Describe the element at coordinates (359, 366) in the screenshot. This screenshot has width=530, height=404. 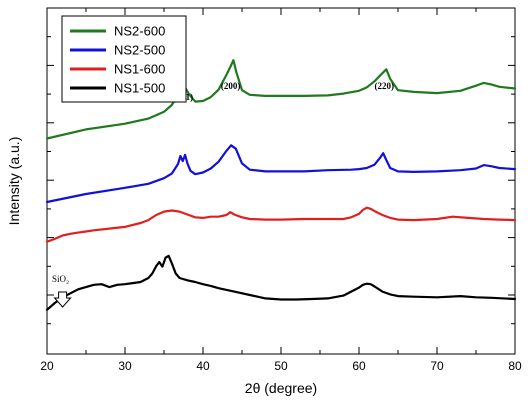
I see `x-tick-label: 60` at that location.